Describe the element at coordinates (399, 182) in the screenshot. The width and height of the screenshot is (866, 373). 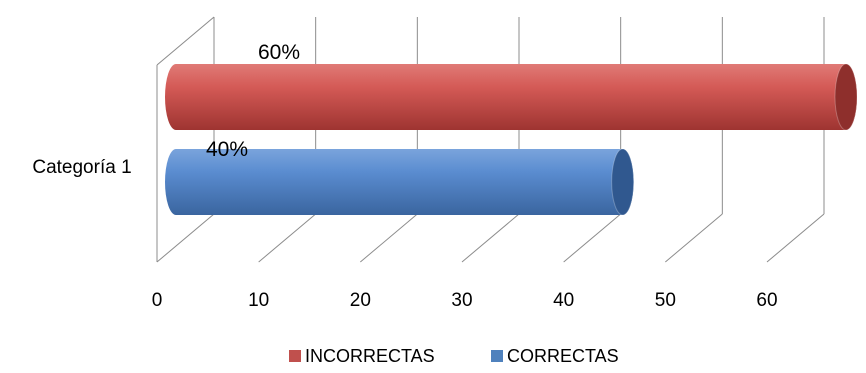
I see `bar-correctas` at that location.